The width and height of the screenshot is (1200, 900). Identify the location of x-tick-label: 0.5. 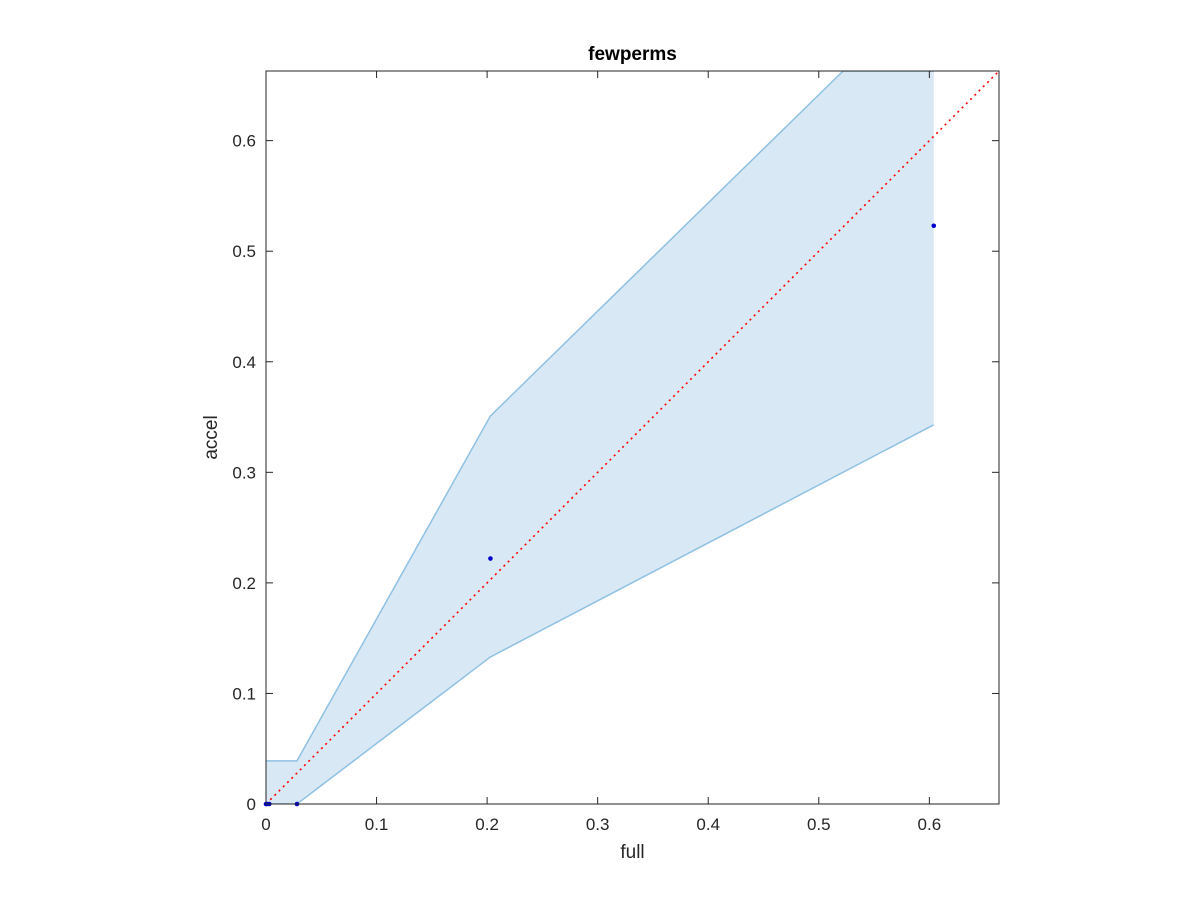
(819, 824).